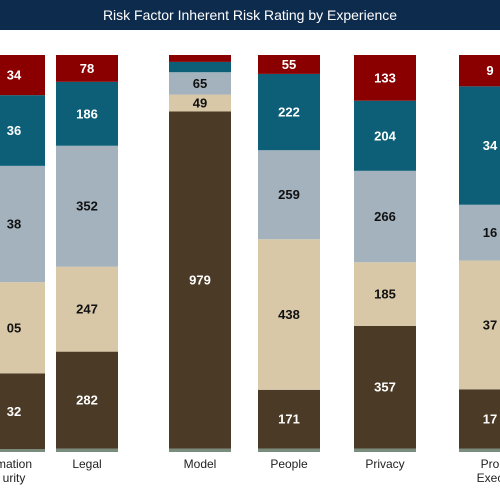 The image size is (500, 500). Describe the element at coordinates (490, 464) in the screenshot. I see `category-label: Pro` at that location.